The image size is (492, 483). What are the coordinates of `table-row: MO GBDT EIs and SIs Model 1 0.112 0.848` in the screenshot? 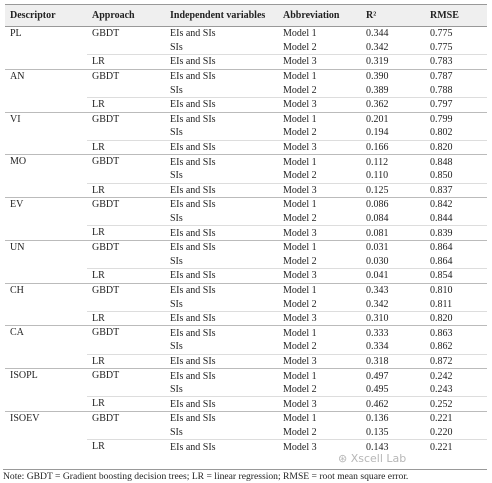 It's located at (246, 176).